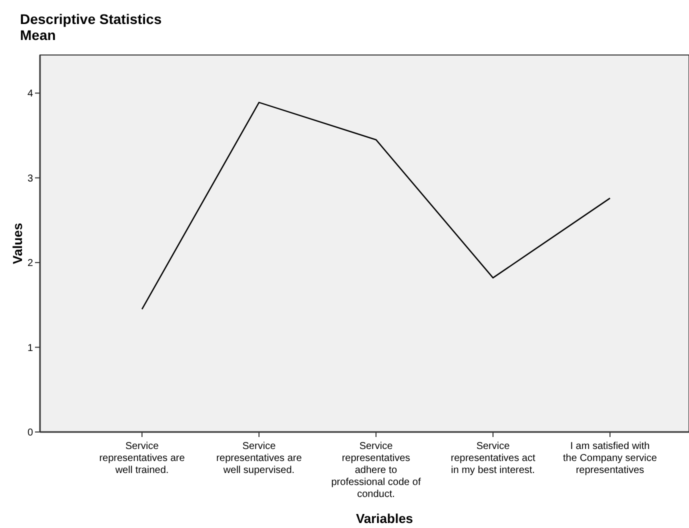 The image size is (689, 528). I want to click on chart-title: Descriptive Statistics, so click(91, 19).